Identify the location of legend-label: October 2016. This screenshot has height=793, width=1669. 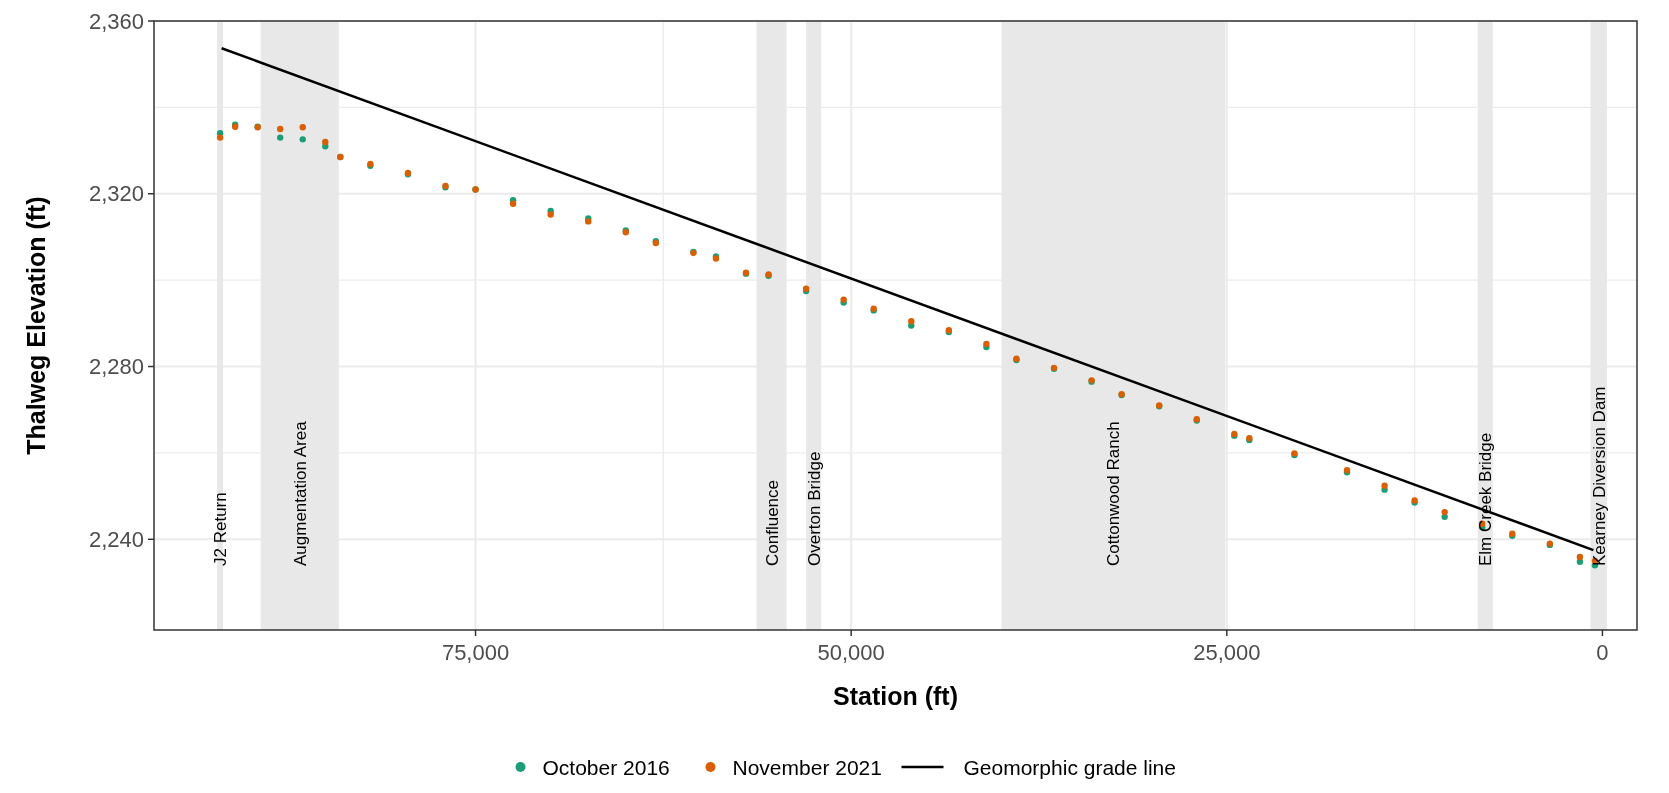
(606, 767).